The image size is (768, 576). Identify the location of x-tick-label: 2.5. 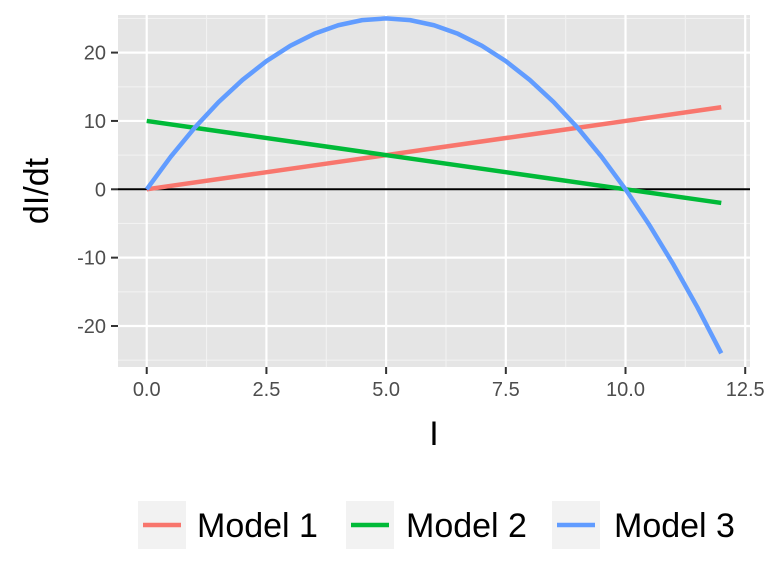
(267, 390).